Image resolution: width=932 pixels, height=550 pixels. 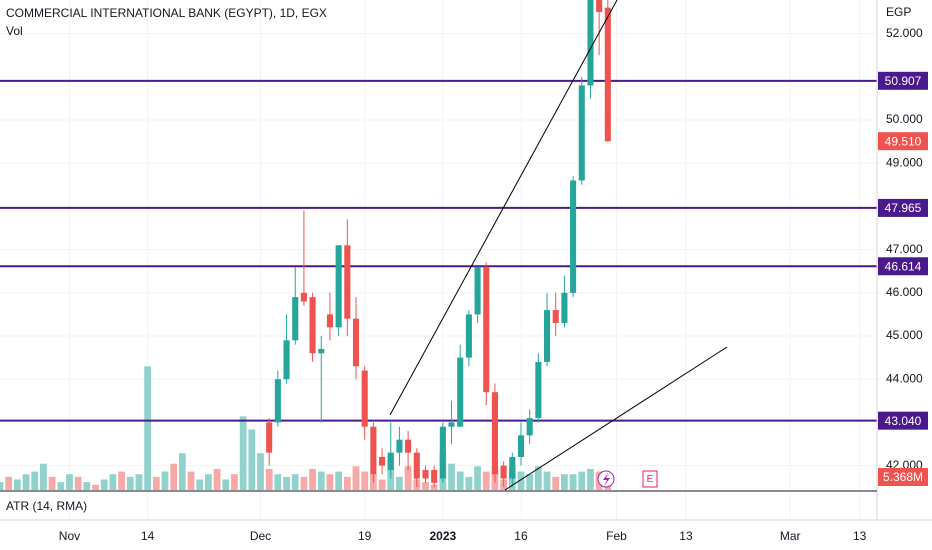 I want to click on lightning-icon, so click(x=606, y=479).